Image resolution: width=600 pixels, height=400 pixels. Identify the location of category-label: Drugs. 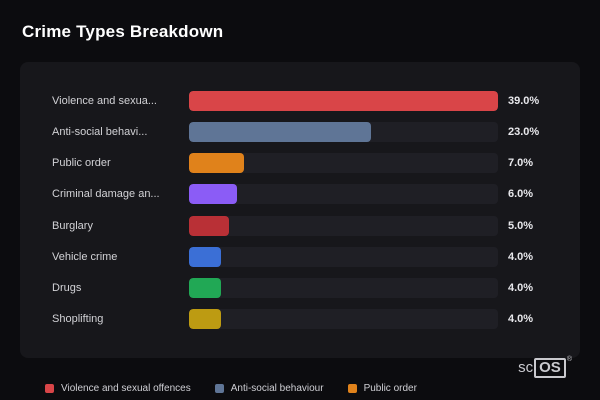
(67, 287).